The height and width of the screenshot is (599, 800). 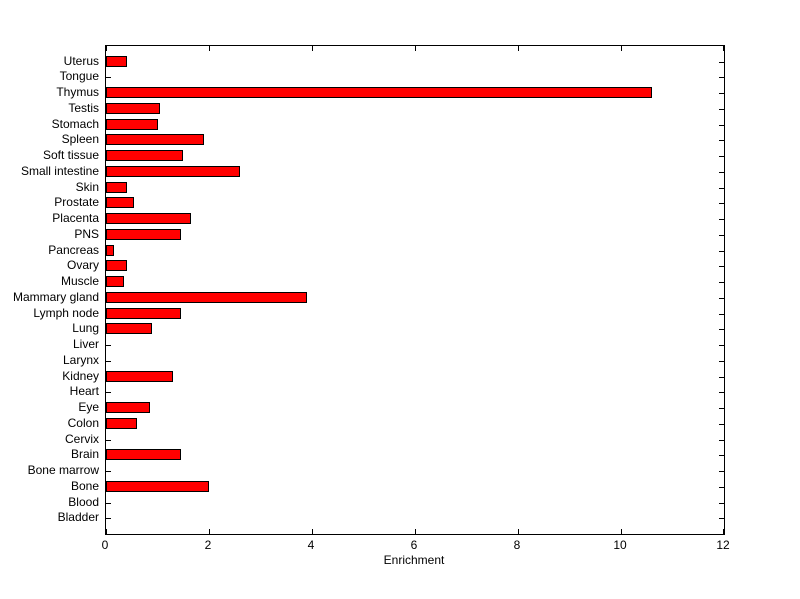 What do you see at coordinates (723, 545) in the screenshot?
I see `x-tick-label: 12` at bounding box center [723, 545].